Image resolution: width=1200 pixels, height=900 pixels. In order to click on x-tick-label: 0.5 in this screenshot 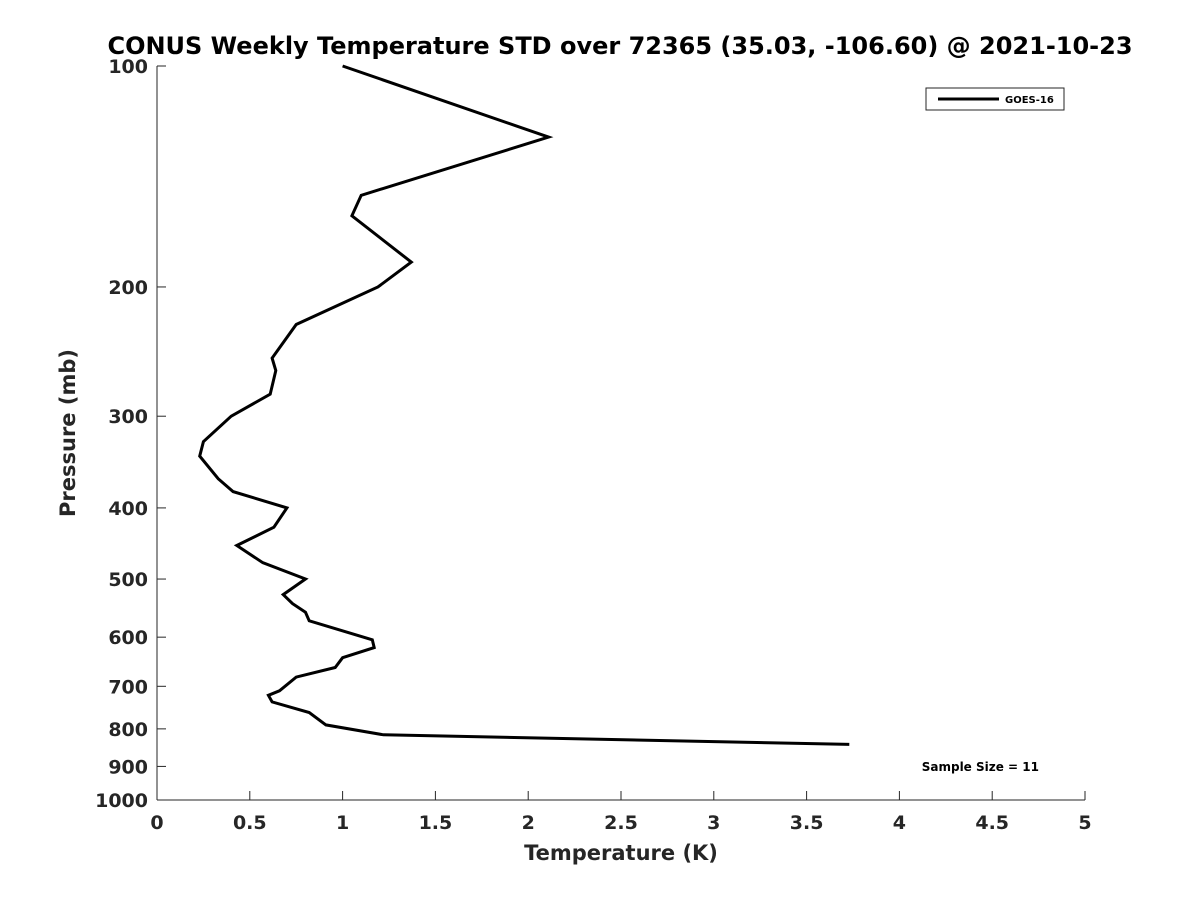, I will do `click(250, 823)`.